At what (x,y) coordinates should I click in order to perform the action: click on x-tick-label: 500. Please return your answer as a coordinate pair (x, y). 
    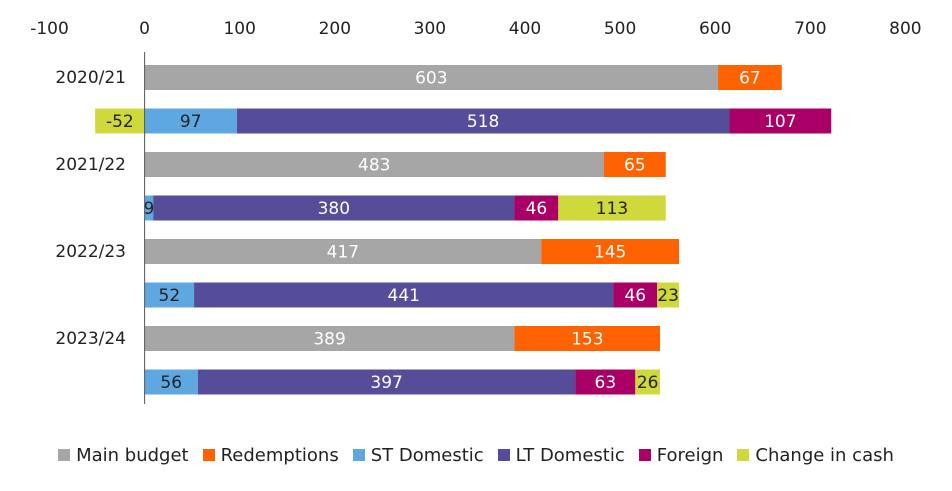
    Looking at the image, I should click on (620, 29).